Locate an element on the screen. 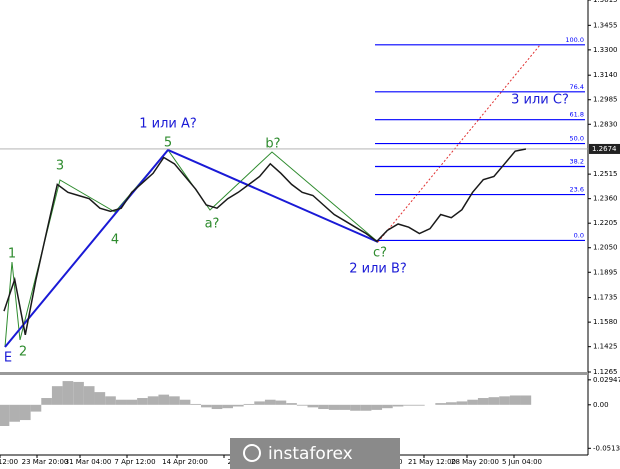 The image size is (620, 469). y-tick-label: 1.3455 is located at coordinates (605, 25).